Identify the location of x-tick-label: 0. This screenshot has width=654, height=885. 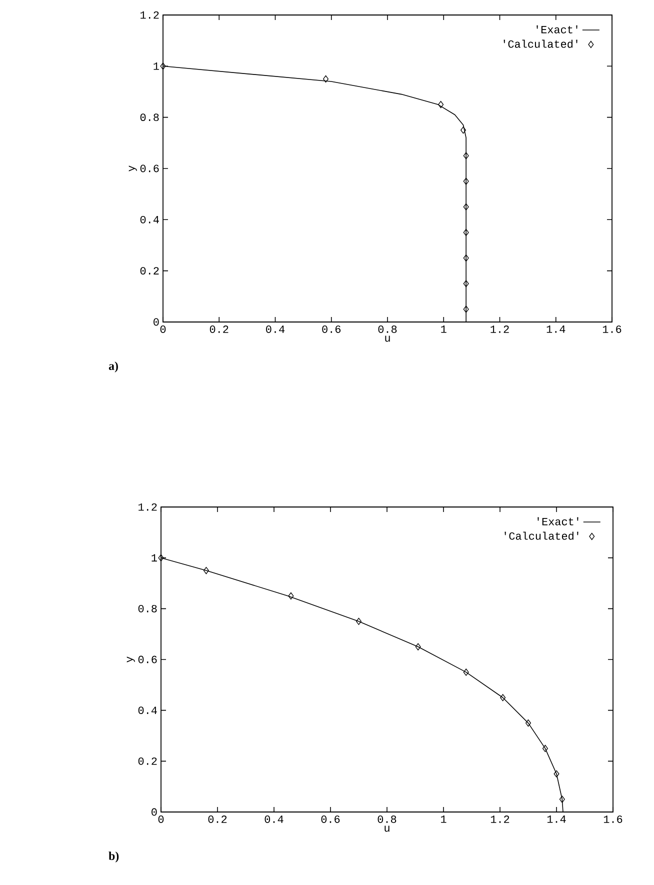
(163, 329).